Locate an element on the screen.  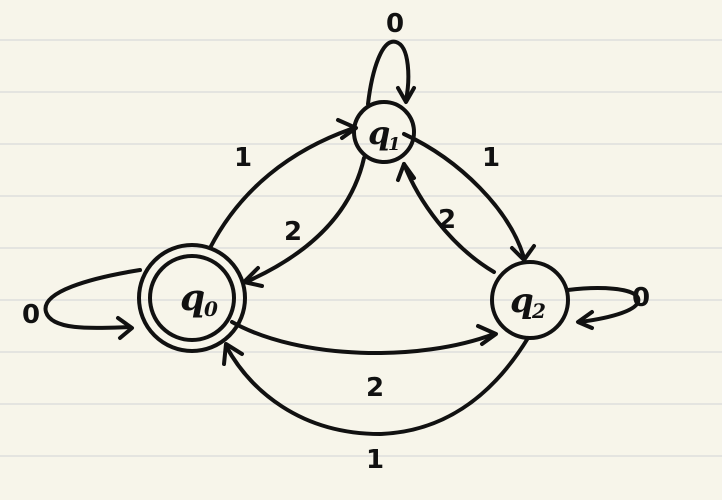
edge-q1-q0: 2 is located at coordinates (304, 222).